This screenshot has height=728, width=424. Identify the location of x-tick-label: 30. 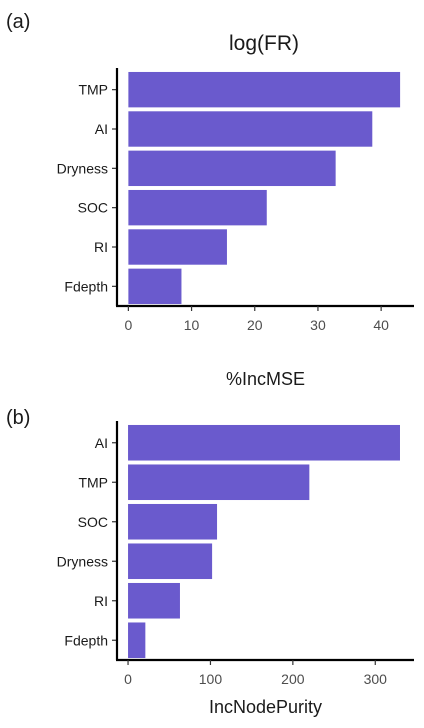
(318, 325).